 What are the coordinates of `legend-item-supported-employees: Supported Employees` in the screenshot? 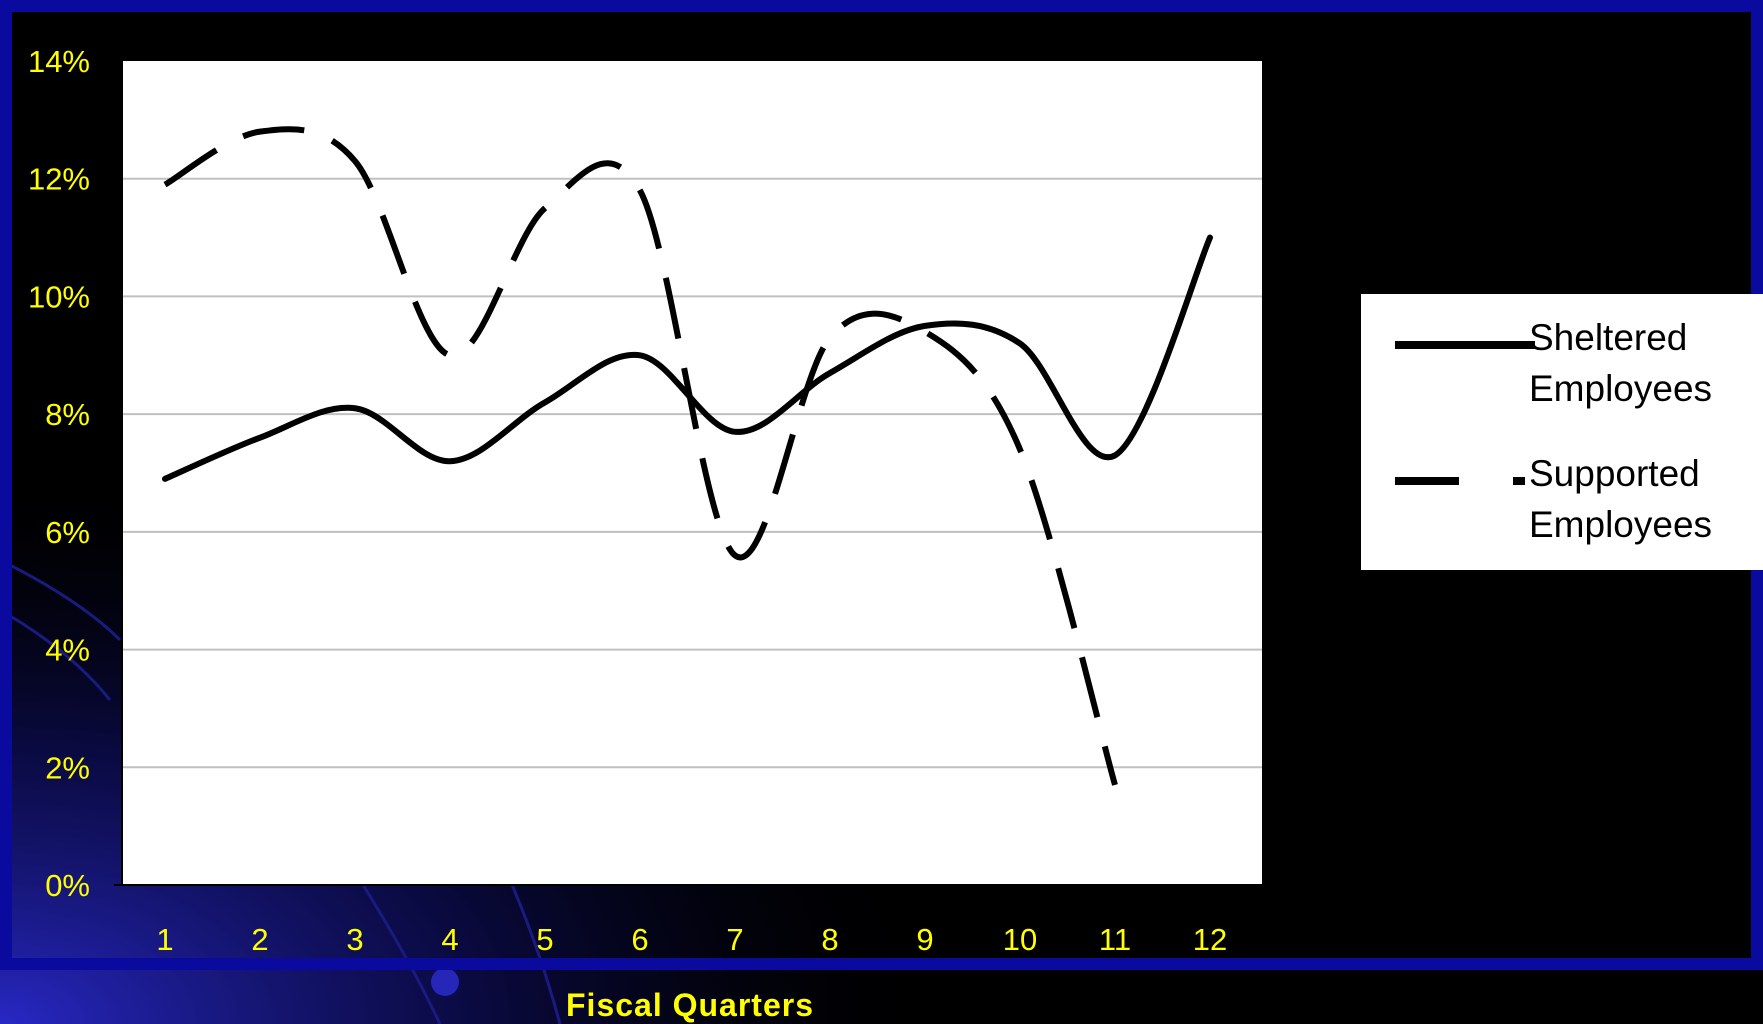 It's located at (1562, 498).